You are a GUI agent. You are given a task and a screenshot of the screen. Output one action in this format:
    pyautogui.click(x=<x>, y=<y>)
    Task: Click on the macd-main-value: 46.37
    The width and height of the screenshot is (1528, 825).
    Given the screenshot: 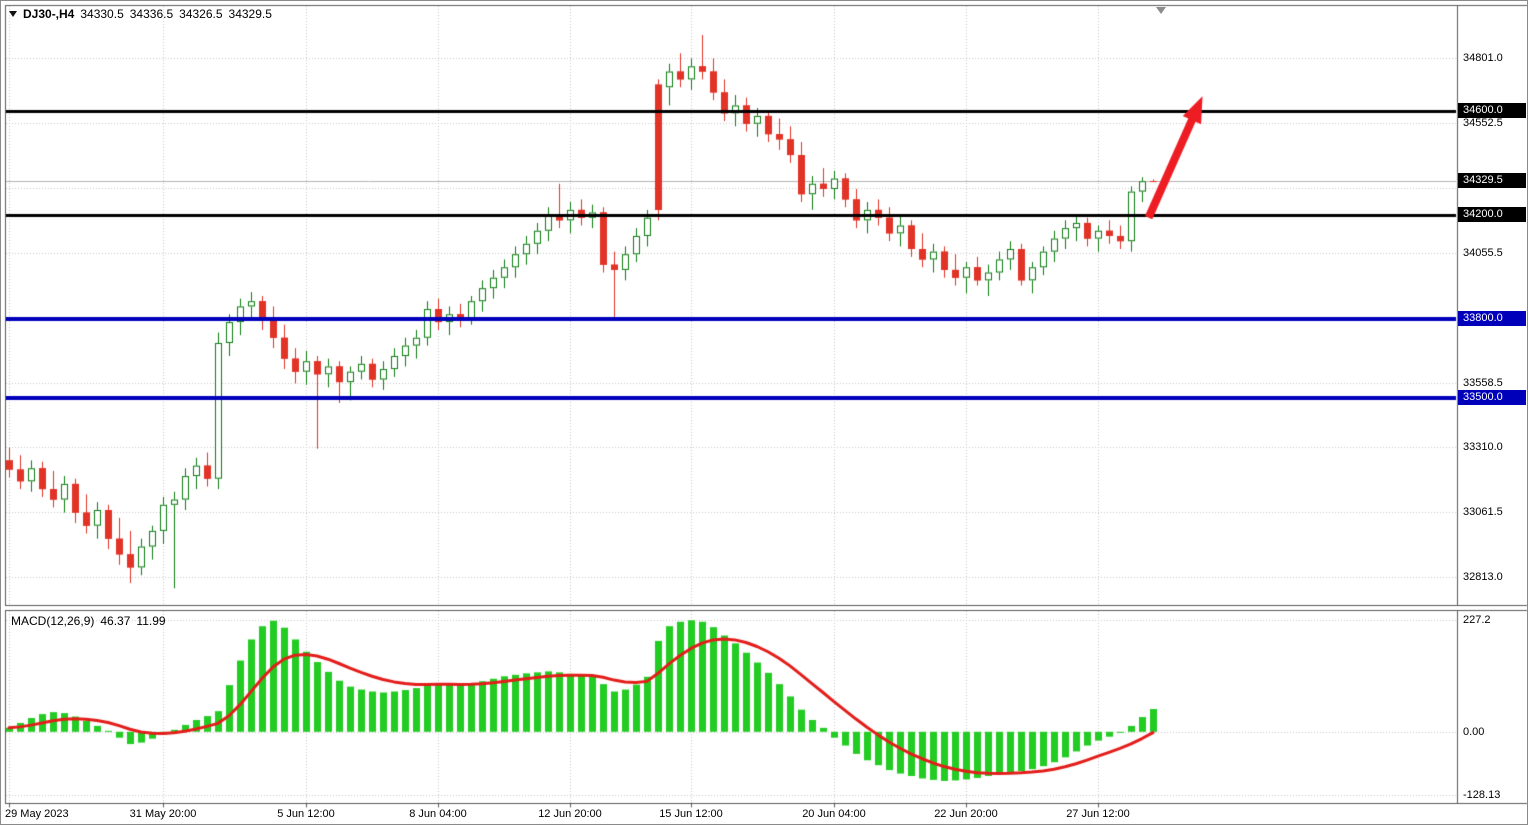 What is the action you would take?
    pyautogui.click(x=115, y=621)
    